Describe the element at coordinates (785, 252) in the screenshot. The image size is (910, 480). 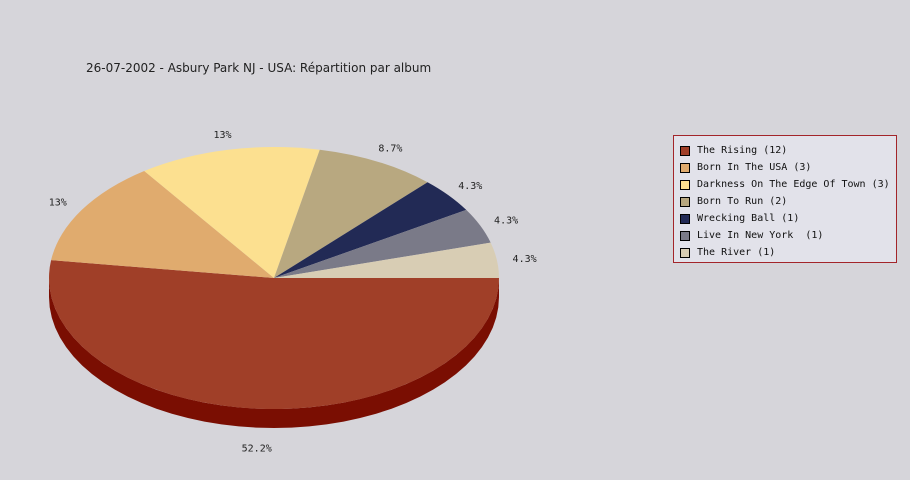
I see `legend-item: The River (1)` at that location.